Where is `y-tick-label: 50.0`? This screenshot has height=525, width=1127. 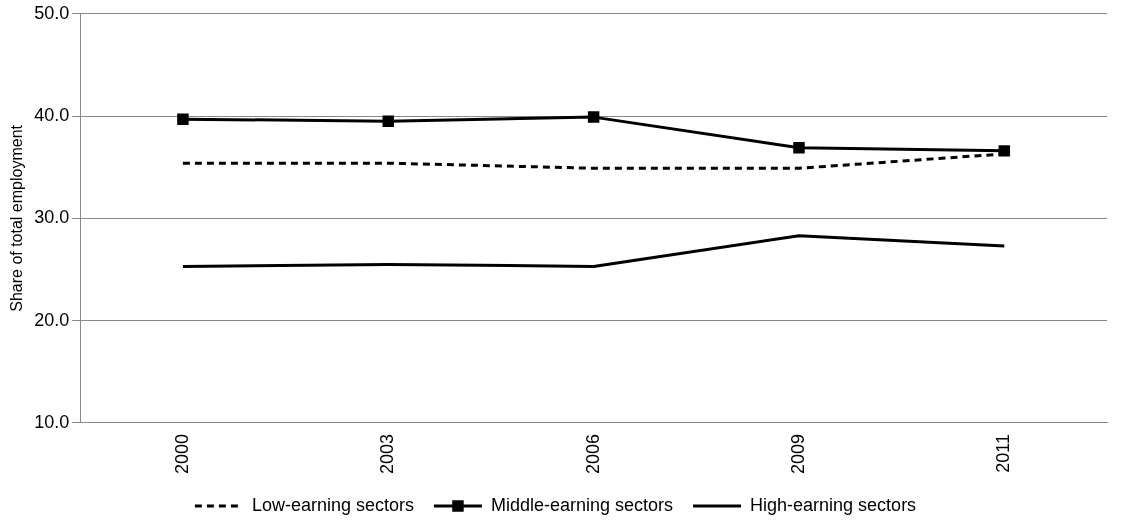
y-tick-label: 50.0 is located at coordinates (52, 12).